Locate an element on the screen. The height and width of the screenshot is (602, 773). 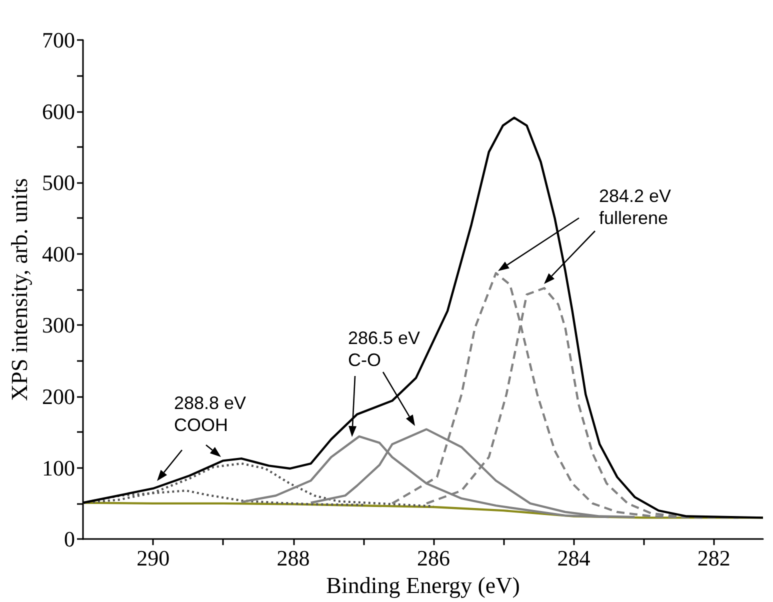
x-tick-label: 284 is located at coordinates (573, 558).